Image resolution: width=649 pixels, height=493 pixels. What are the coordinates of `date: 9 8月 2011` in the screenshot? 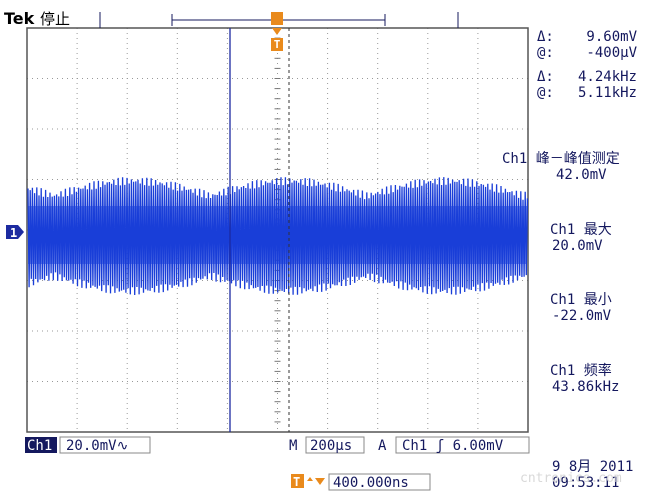 It's located at (592, 467).